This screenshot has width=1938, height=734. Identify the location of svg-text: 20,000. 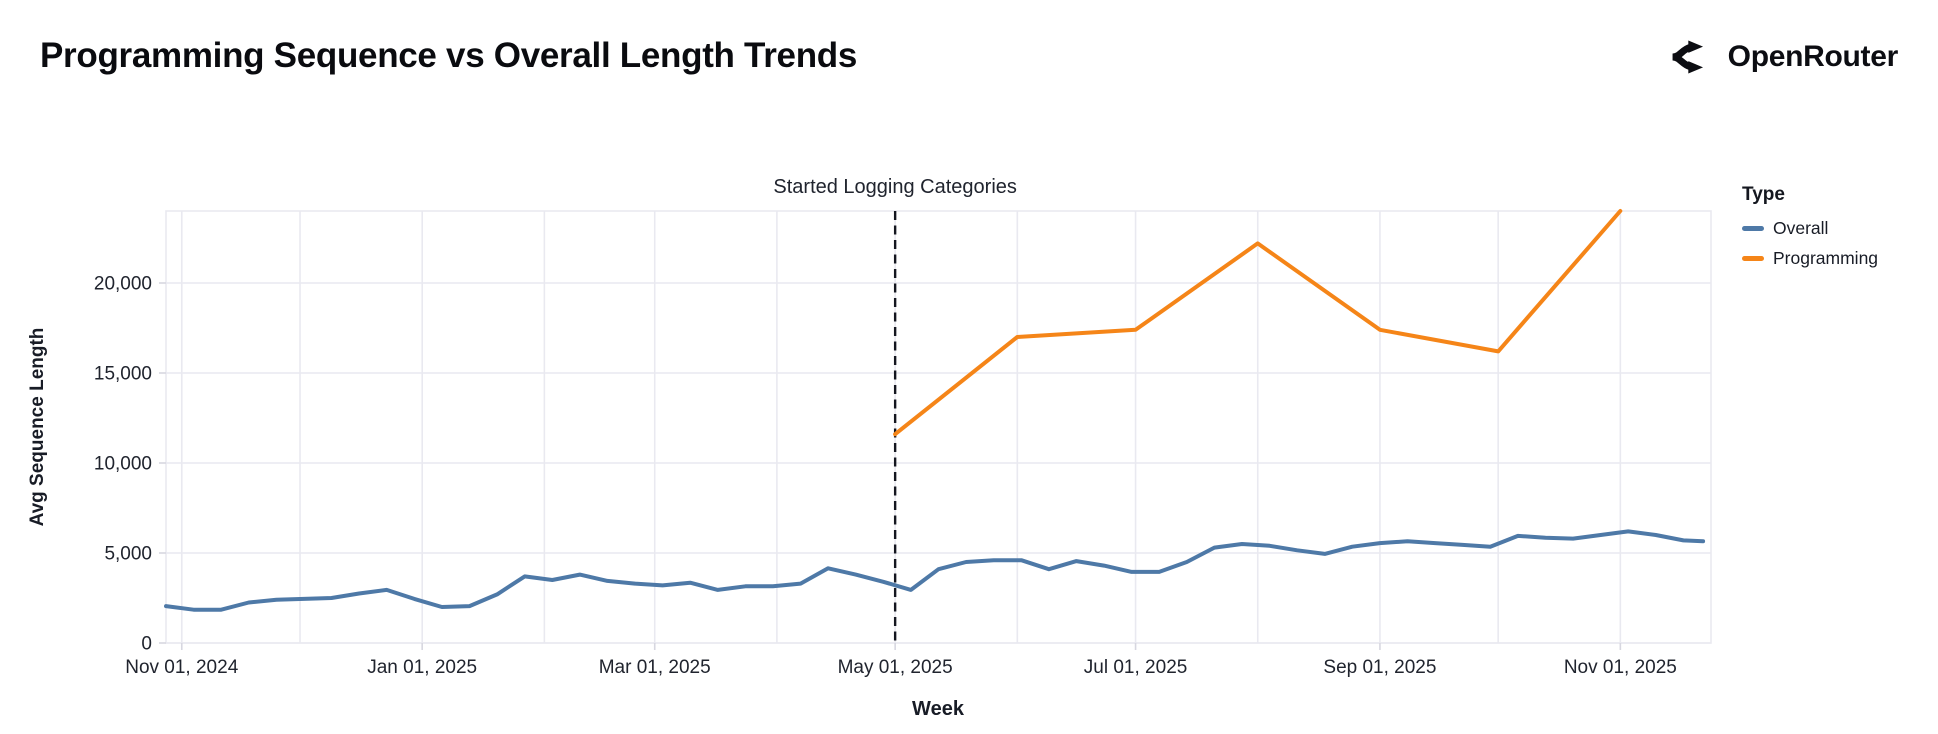
(123, 284).